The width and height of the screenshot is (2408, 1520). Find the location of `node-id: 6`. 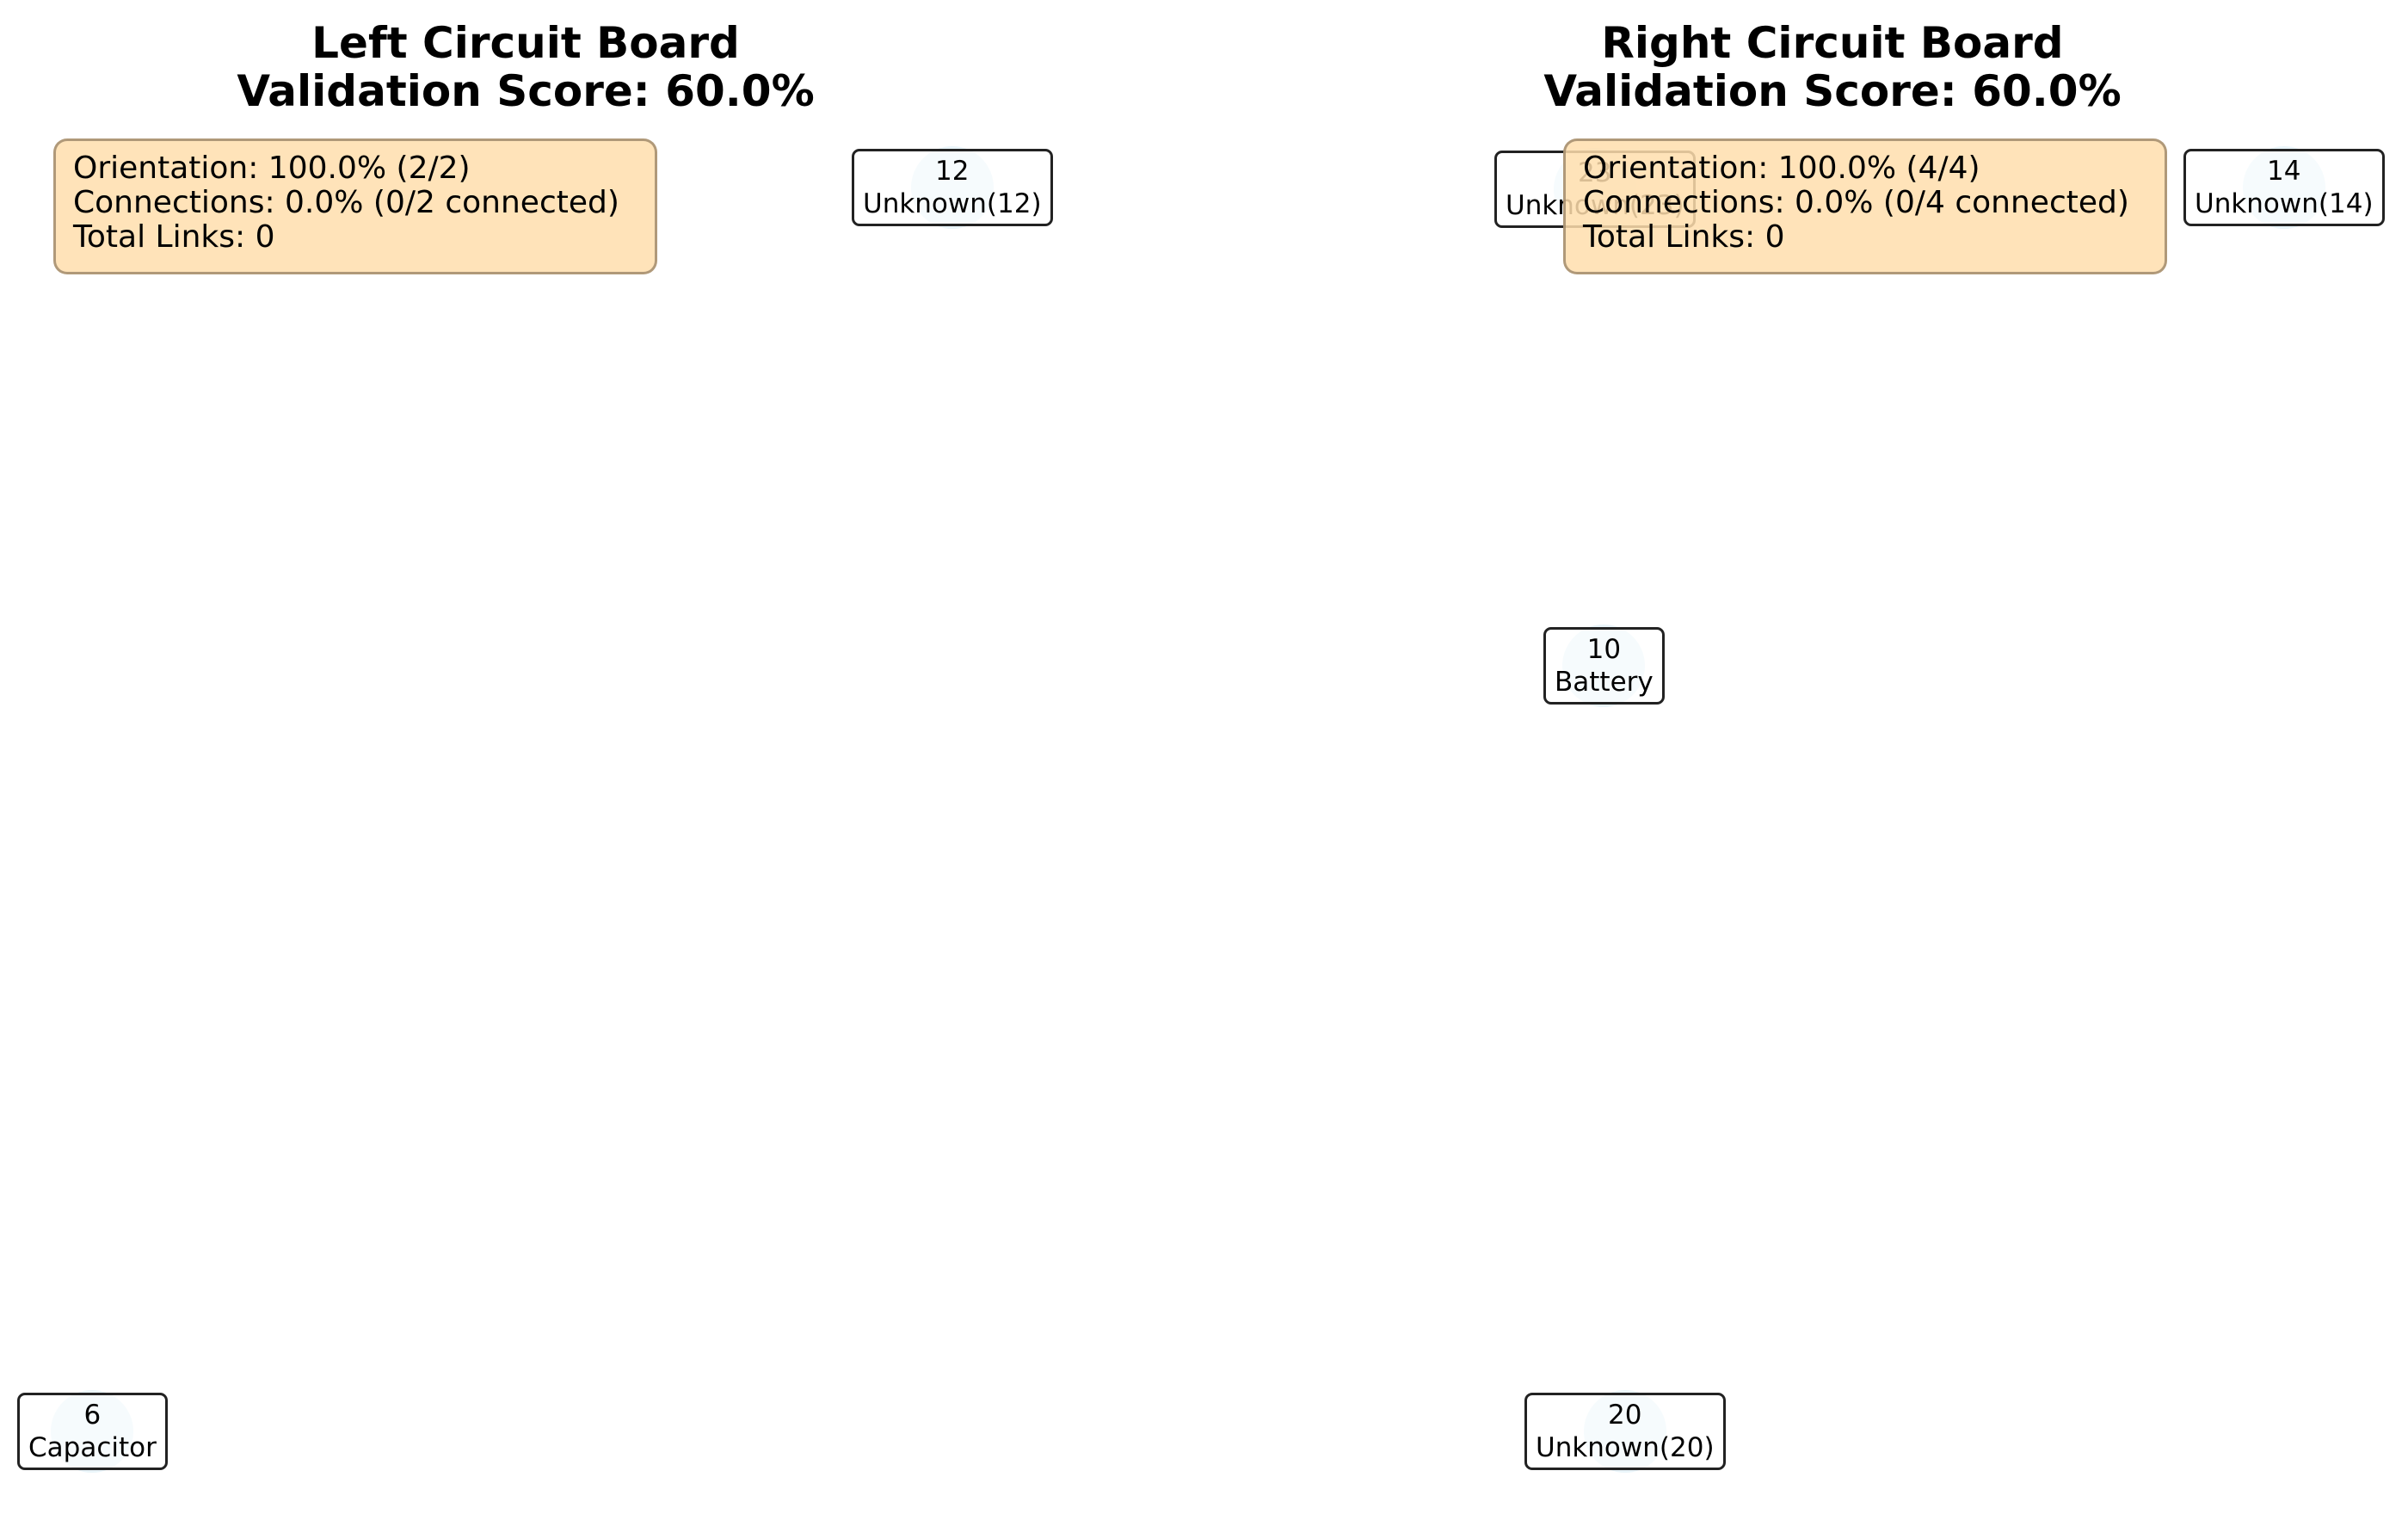

node-id: 6 is located at coordinates (92, 1416).